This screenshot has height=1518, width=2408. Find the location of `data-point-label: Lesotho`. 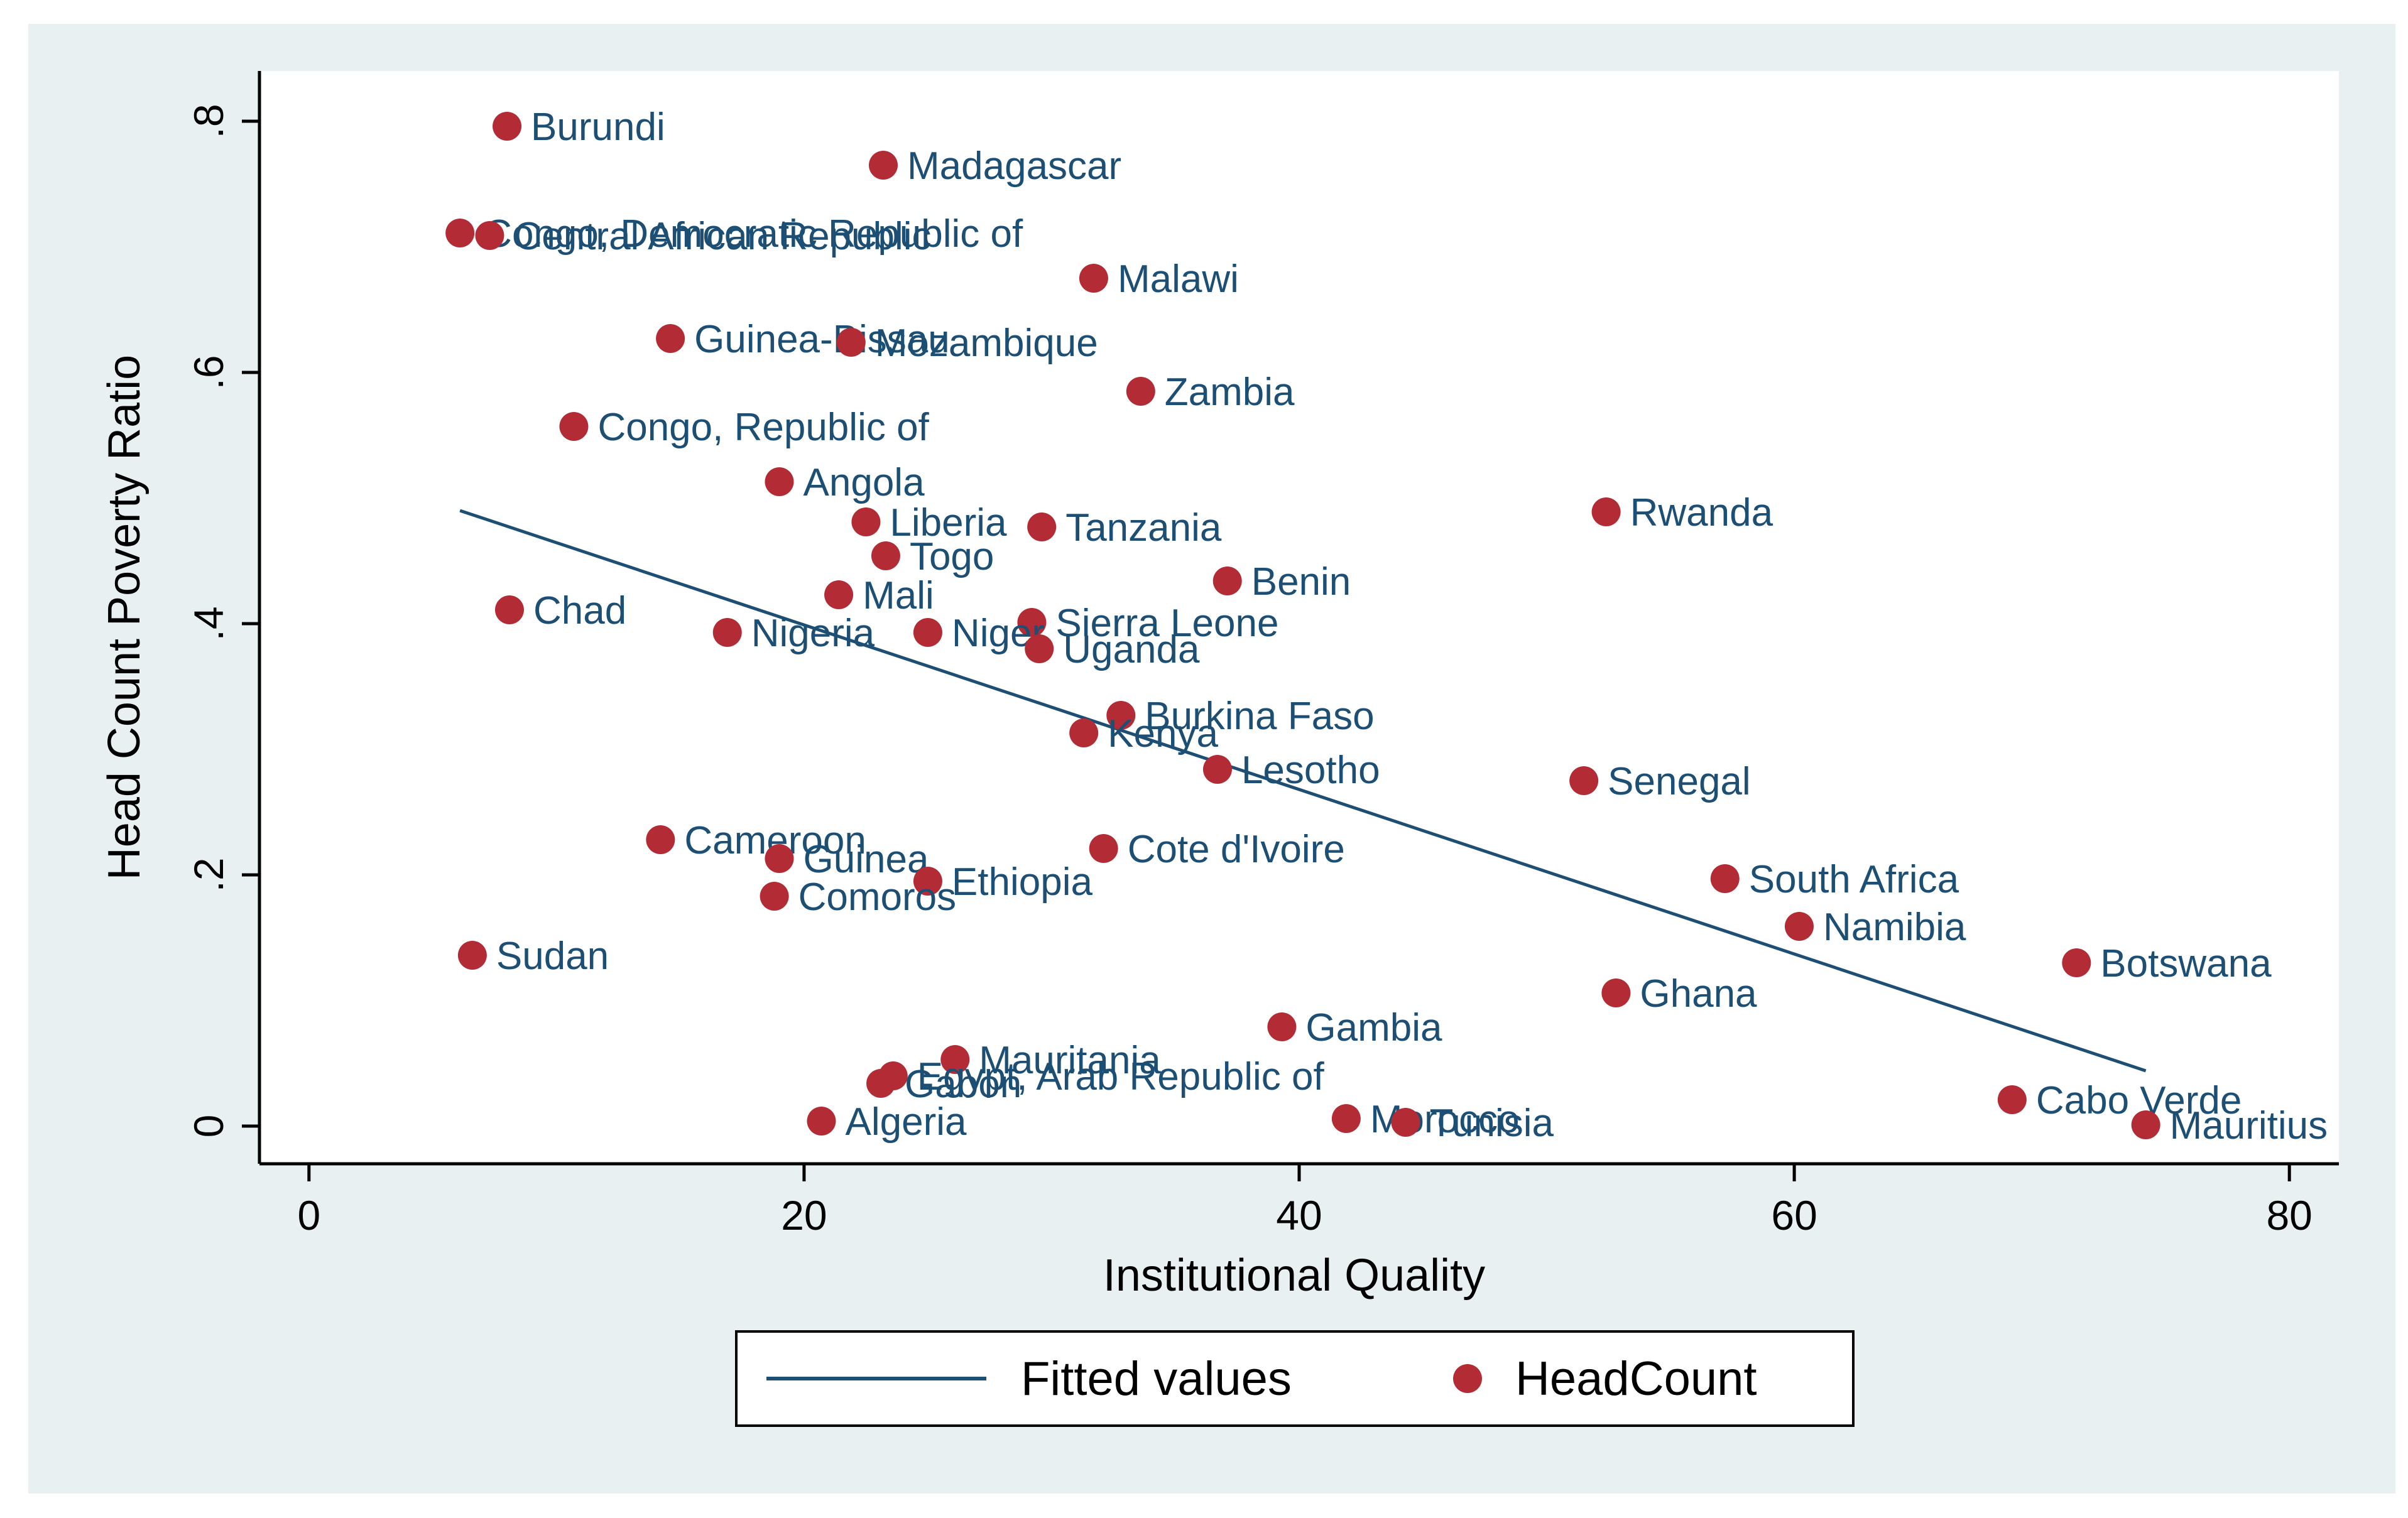

data-point-label: Lesotho is located at coordinates (1310, 770).